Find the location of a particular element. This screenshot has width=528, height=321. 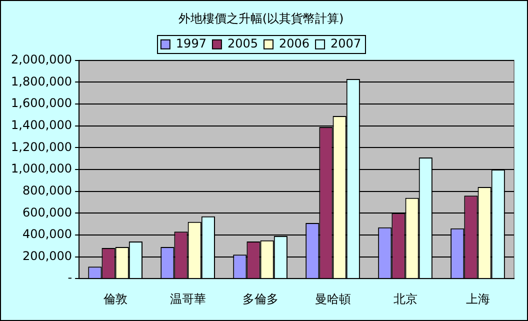

y-tick-label: 1,600,000 is located at coordinates (41, 103).